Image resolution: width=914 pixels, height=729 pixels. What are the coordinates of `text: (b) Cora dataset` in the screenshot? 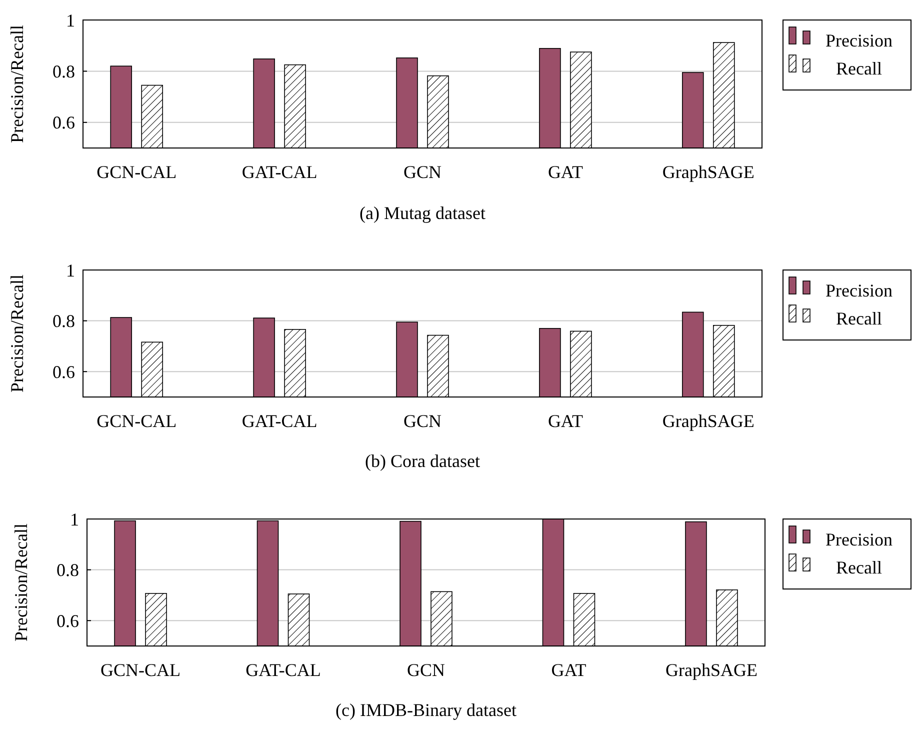 It's located at (422, 461).